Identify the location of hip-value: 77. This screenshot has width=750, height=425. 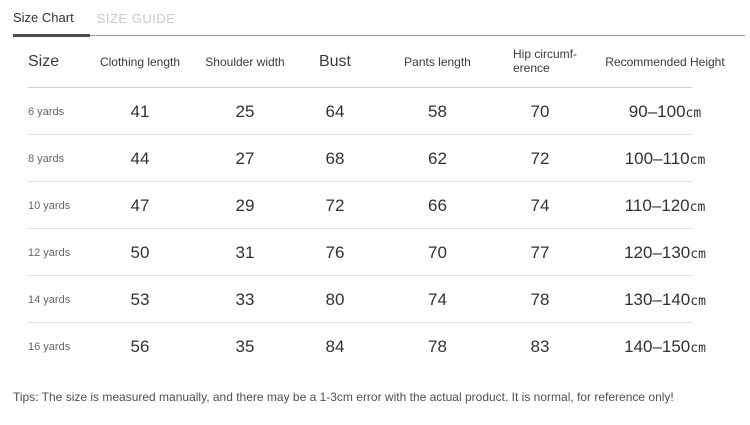
(540, 252).